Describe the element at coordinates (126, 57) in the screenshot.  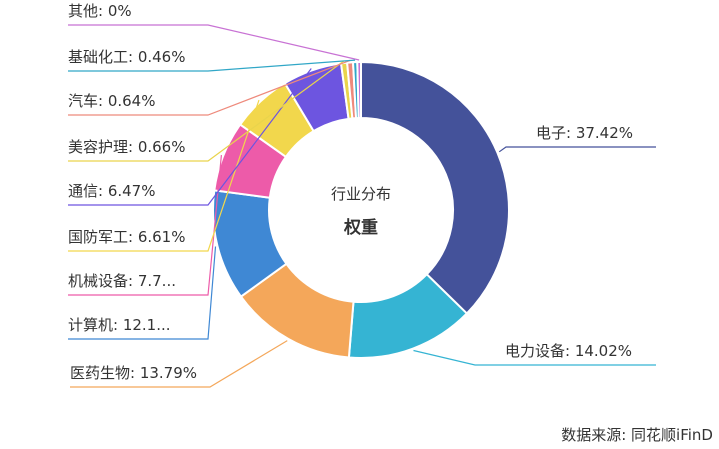
I see `slice-label-9: 基础化工: 0.46%` at that location.